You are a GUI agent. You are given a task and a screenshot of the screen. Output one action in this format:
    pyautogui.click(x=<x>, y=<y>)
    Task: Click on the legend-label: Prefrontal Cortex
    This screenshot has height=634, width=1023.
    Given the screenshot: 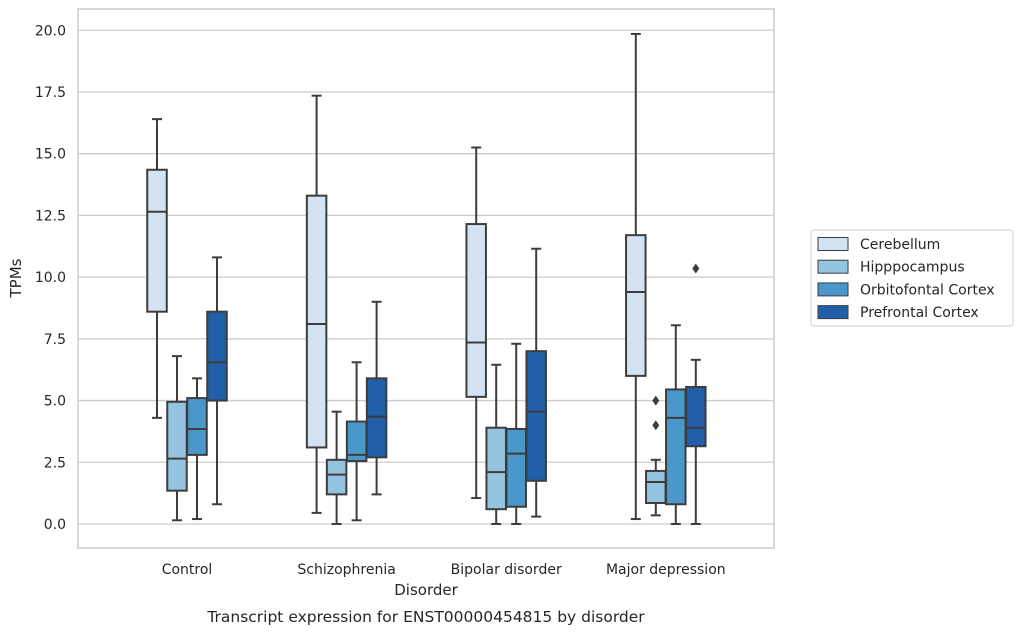 What is the action you would take?
    pyautogui.click(x=919, y=313)
    